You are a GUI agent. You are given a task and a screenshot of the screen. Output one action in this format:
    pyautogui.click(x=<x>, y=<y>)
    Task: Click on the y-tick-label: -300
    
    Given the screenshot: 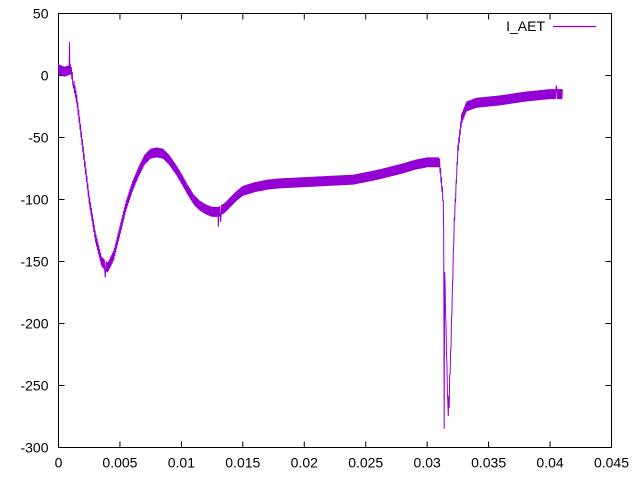 What is the action you would take?
    pyautogui.click(x=34, y=448)
    